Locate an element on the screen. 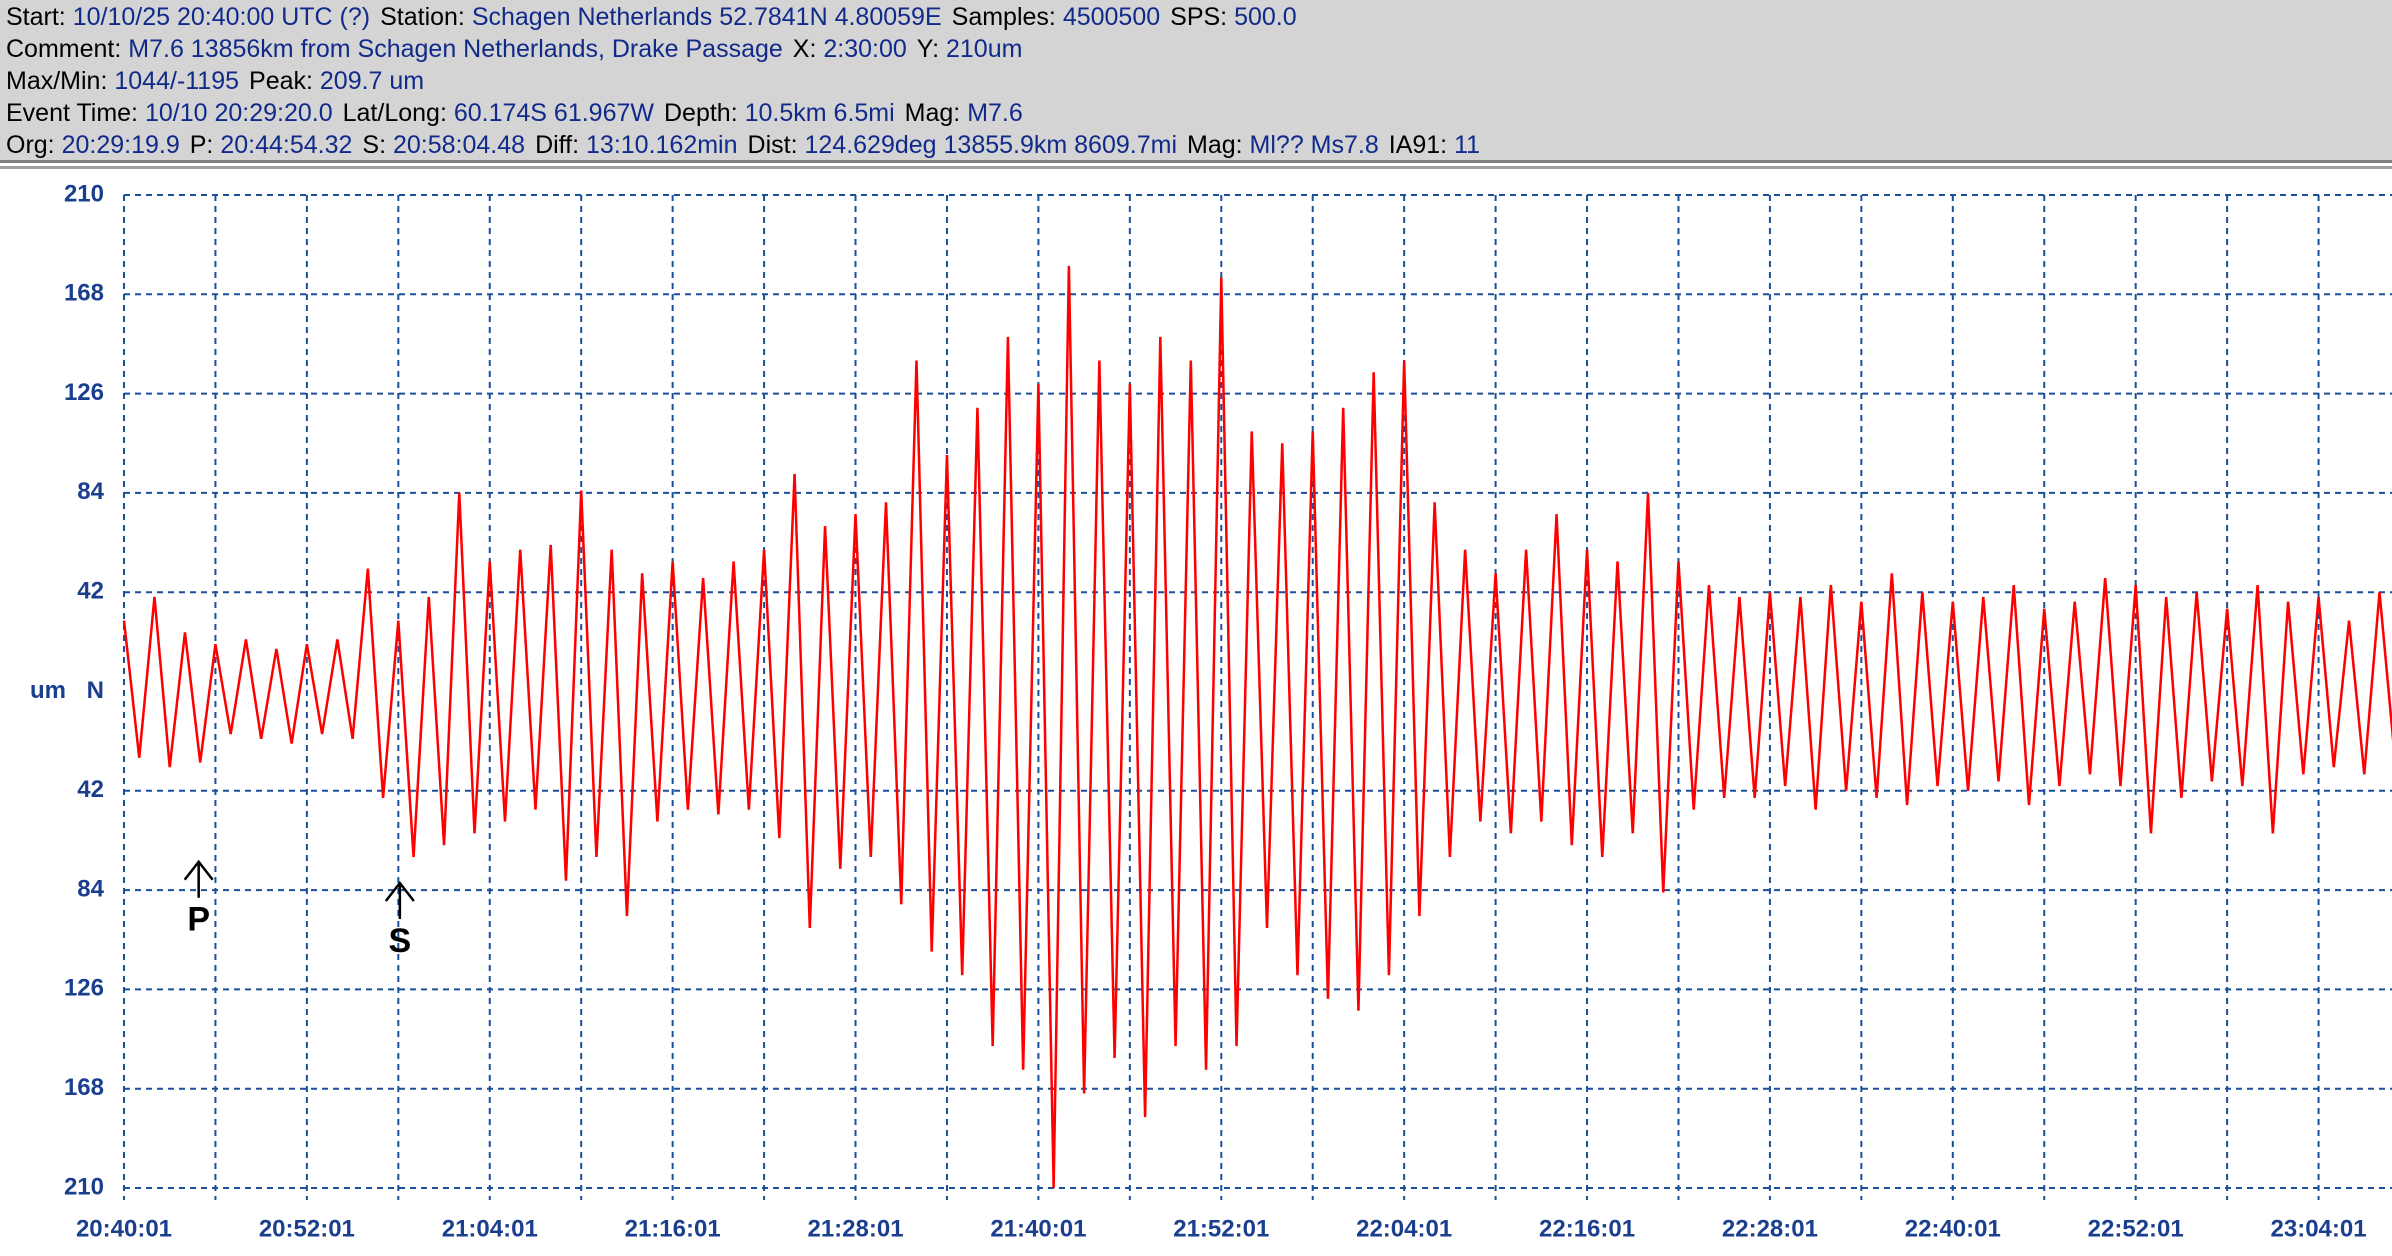  field-value: Ml?? Ms7.8 is located at coordinates (1314, 145).